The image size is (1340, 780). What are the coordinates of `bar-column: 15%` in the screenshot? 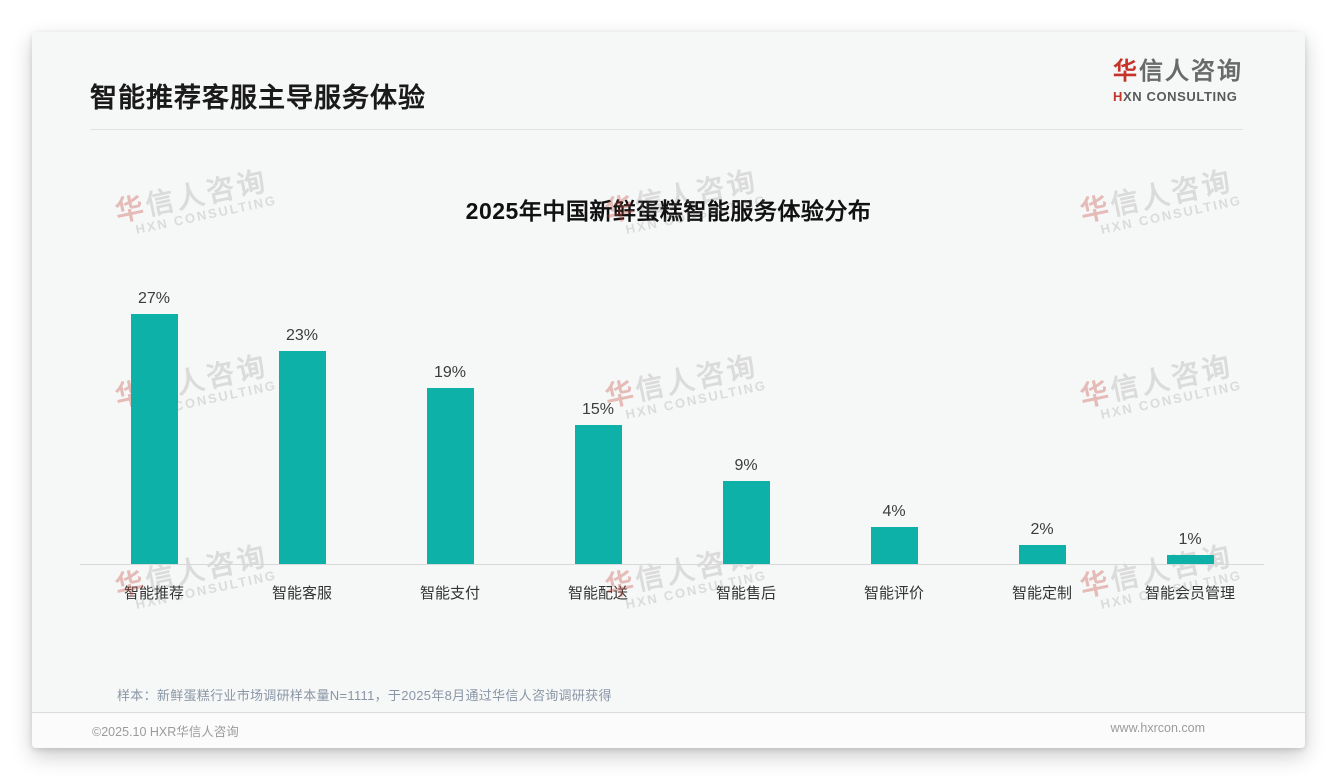 It's located at (598, 414).